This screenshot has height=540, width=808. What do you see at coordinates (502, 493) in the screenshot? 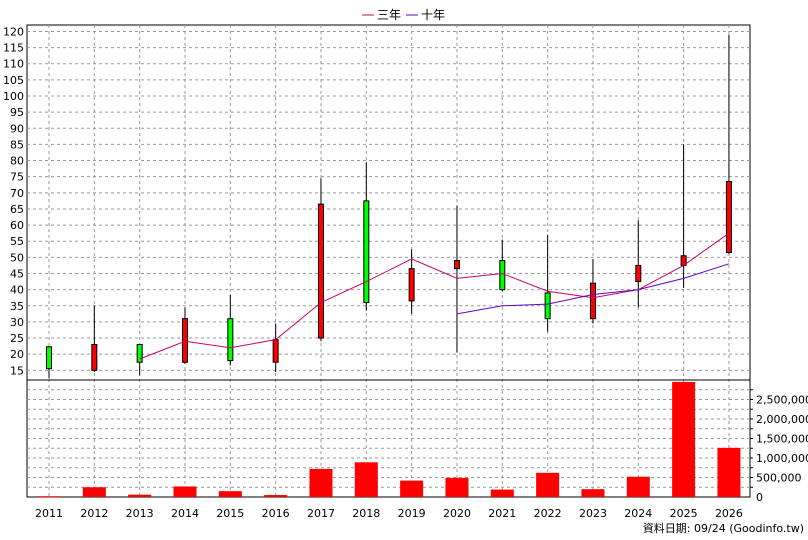
I see `volume-bar-2021` at bounding box center [502, 493].